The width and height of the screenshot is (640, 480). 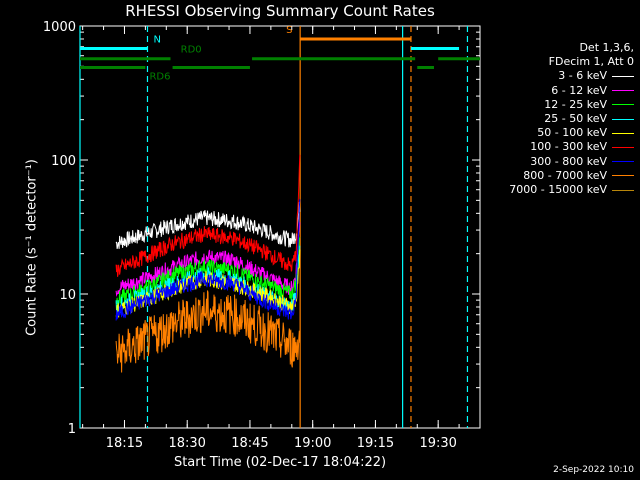 What do you see at coordinates (186, 443) in the screenshot?
I see `x-tick-label: 18:30` at bounding box center [186, 443].